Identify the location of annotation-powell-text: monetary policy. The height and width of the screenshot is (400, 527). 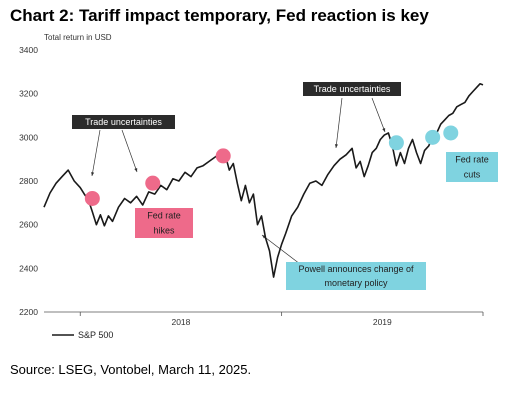
(356, 283).